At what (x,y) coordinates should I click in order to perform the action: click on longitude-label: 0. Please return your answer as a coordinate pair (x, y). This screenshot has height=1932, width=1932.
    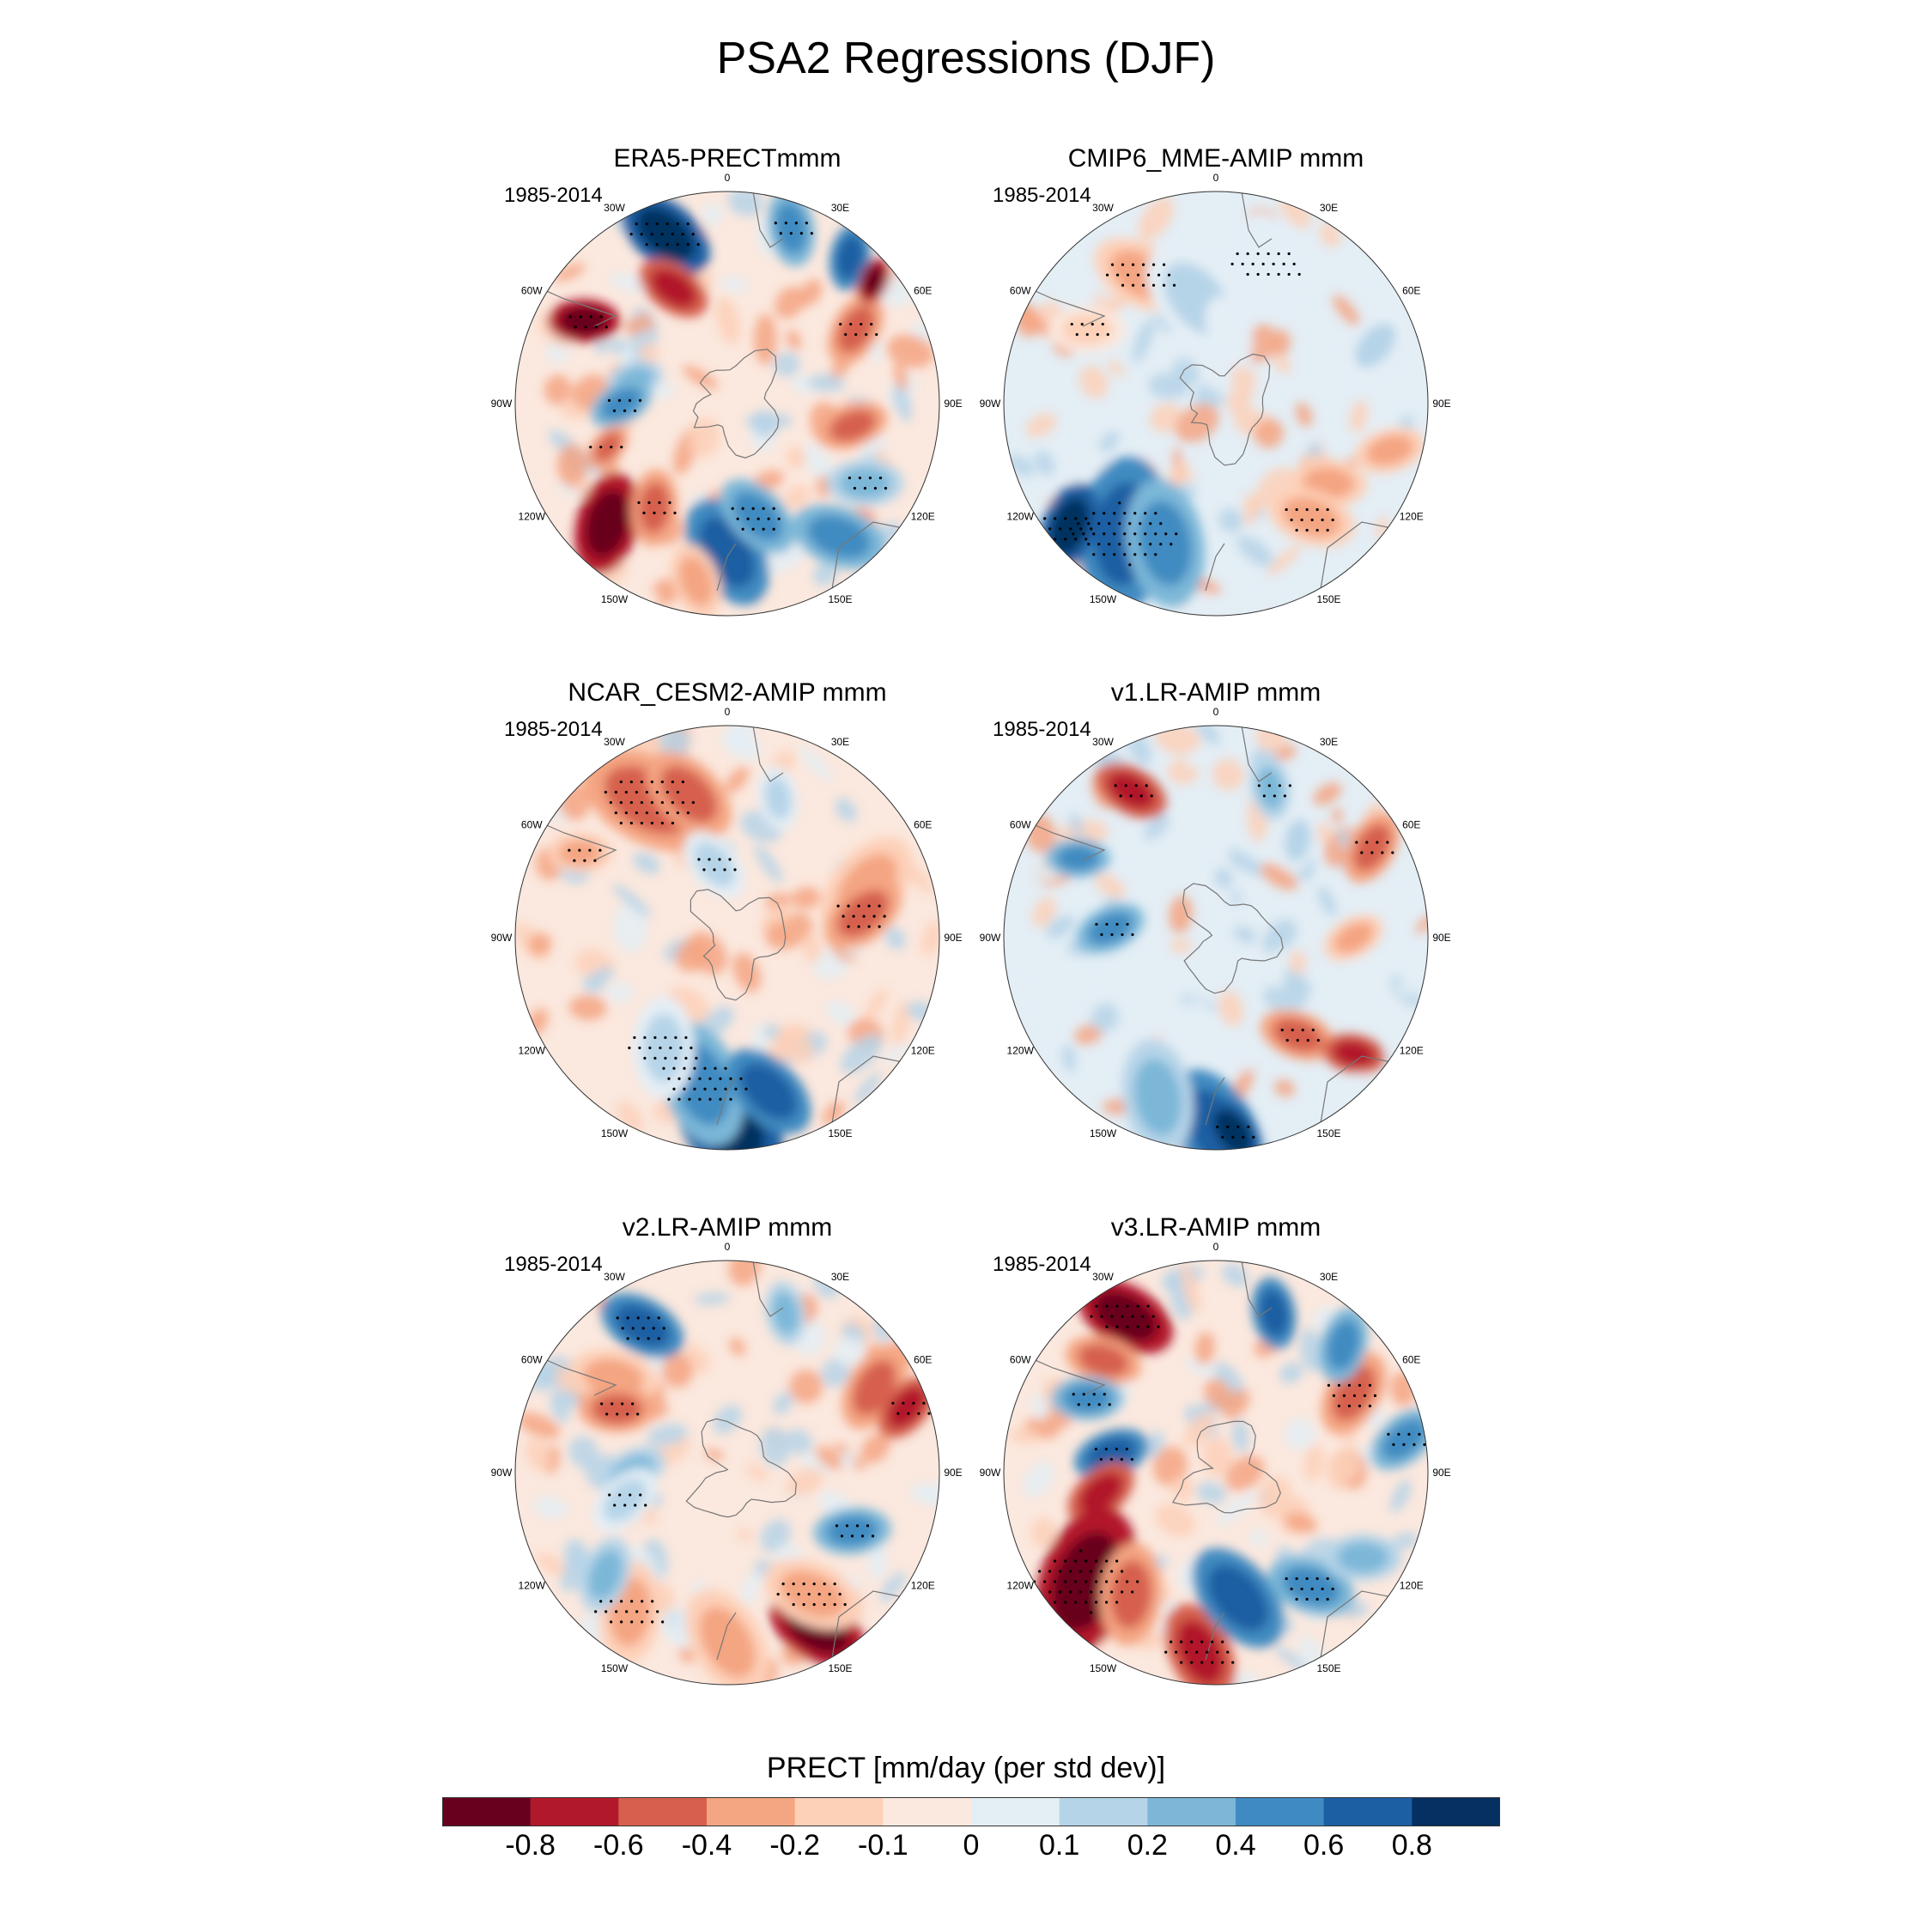
    Looking at the image, I should click on (728, 1247).